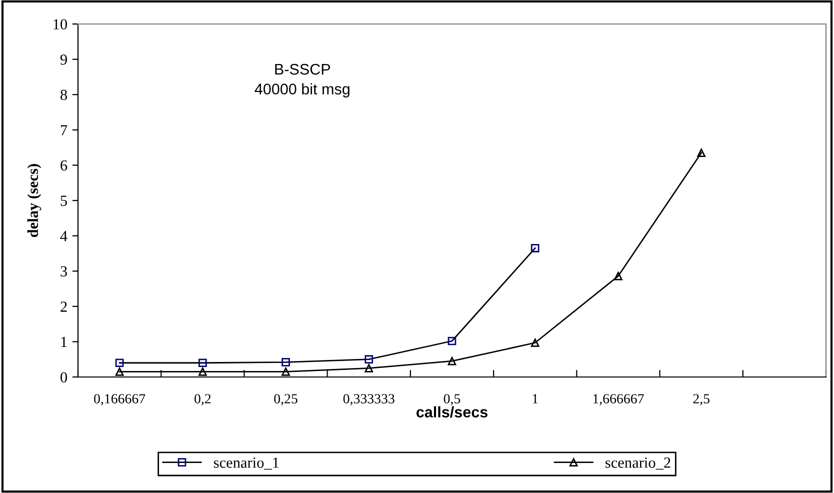  What do you see at coordinates (286, 400) in the screenshot?
I see `x-tick-label: 0,25` at bounding box center [286, 400].